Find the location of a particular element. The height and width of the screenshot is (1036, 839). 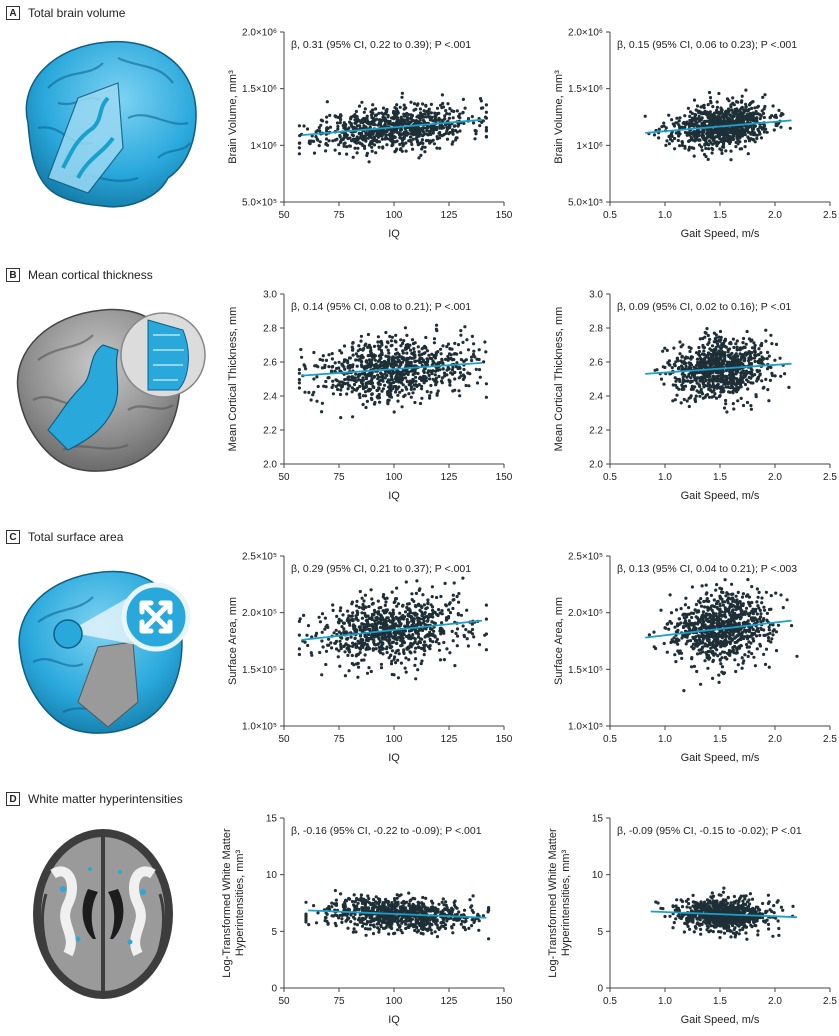

x-tick-label: 50 is located at coordinates (284, 477).